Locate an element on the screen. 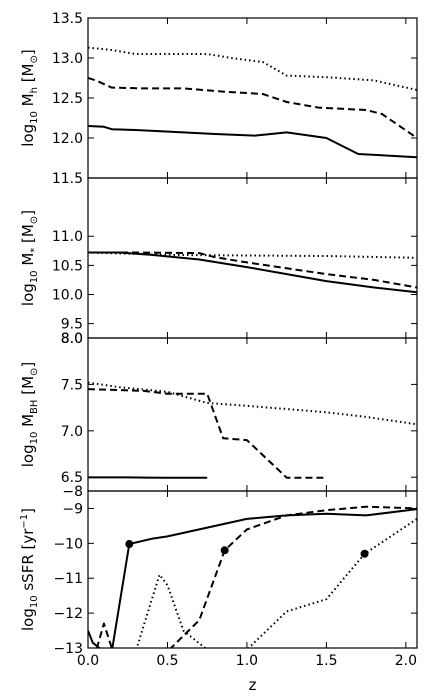 The height and width of the screenshot is (698, 436). y-tick-label: −10 is located at coordinates (68, 544).